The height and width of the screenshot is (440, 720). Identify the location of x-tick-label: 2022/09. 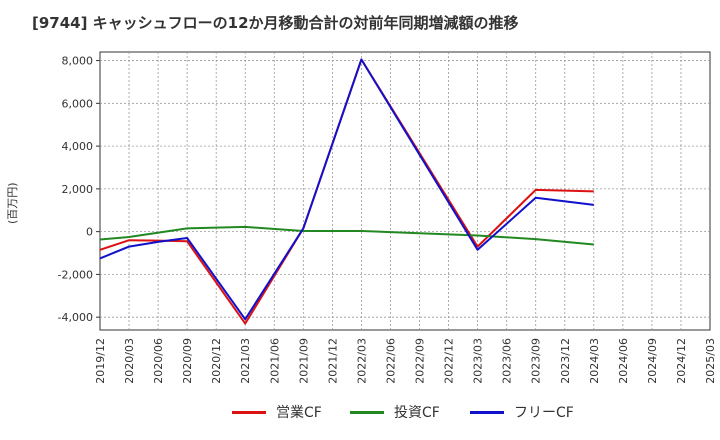
(420, 361).